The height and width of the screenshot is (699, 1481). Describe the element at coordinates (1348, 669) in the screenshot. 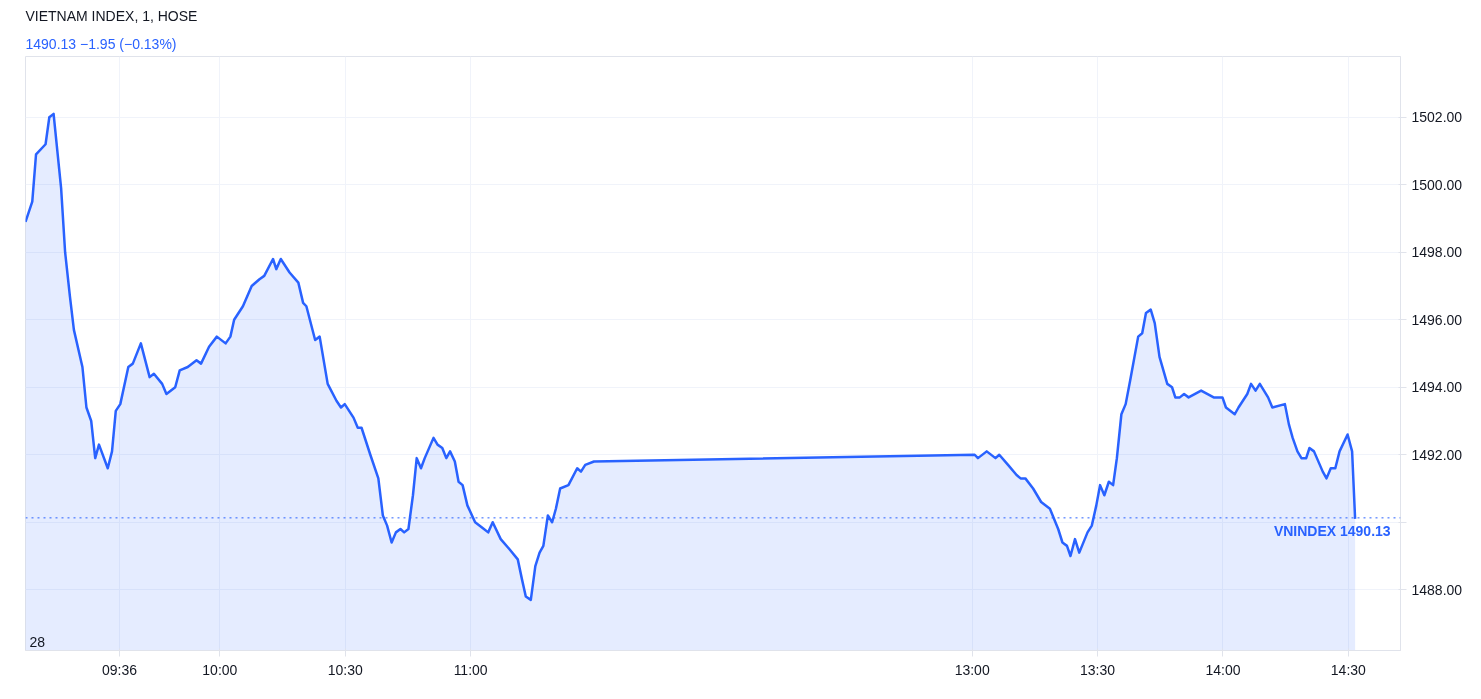

I see `x-tick-label: 14:30` at that location.